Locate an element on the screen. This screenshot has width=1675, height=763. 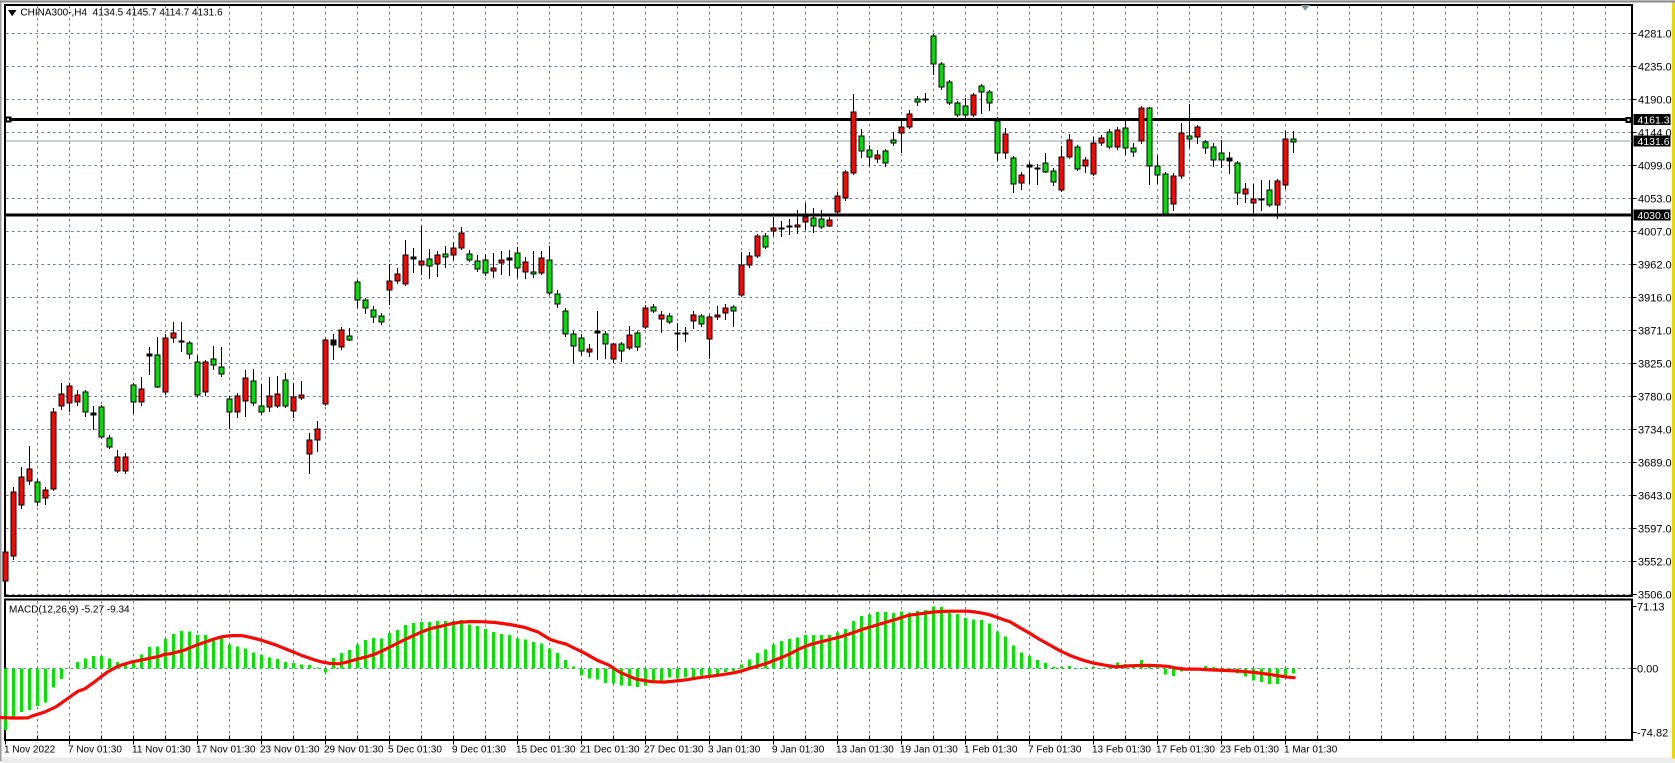
svg-text: 3597.0 is located at coordinates (1655, 530).